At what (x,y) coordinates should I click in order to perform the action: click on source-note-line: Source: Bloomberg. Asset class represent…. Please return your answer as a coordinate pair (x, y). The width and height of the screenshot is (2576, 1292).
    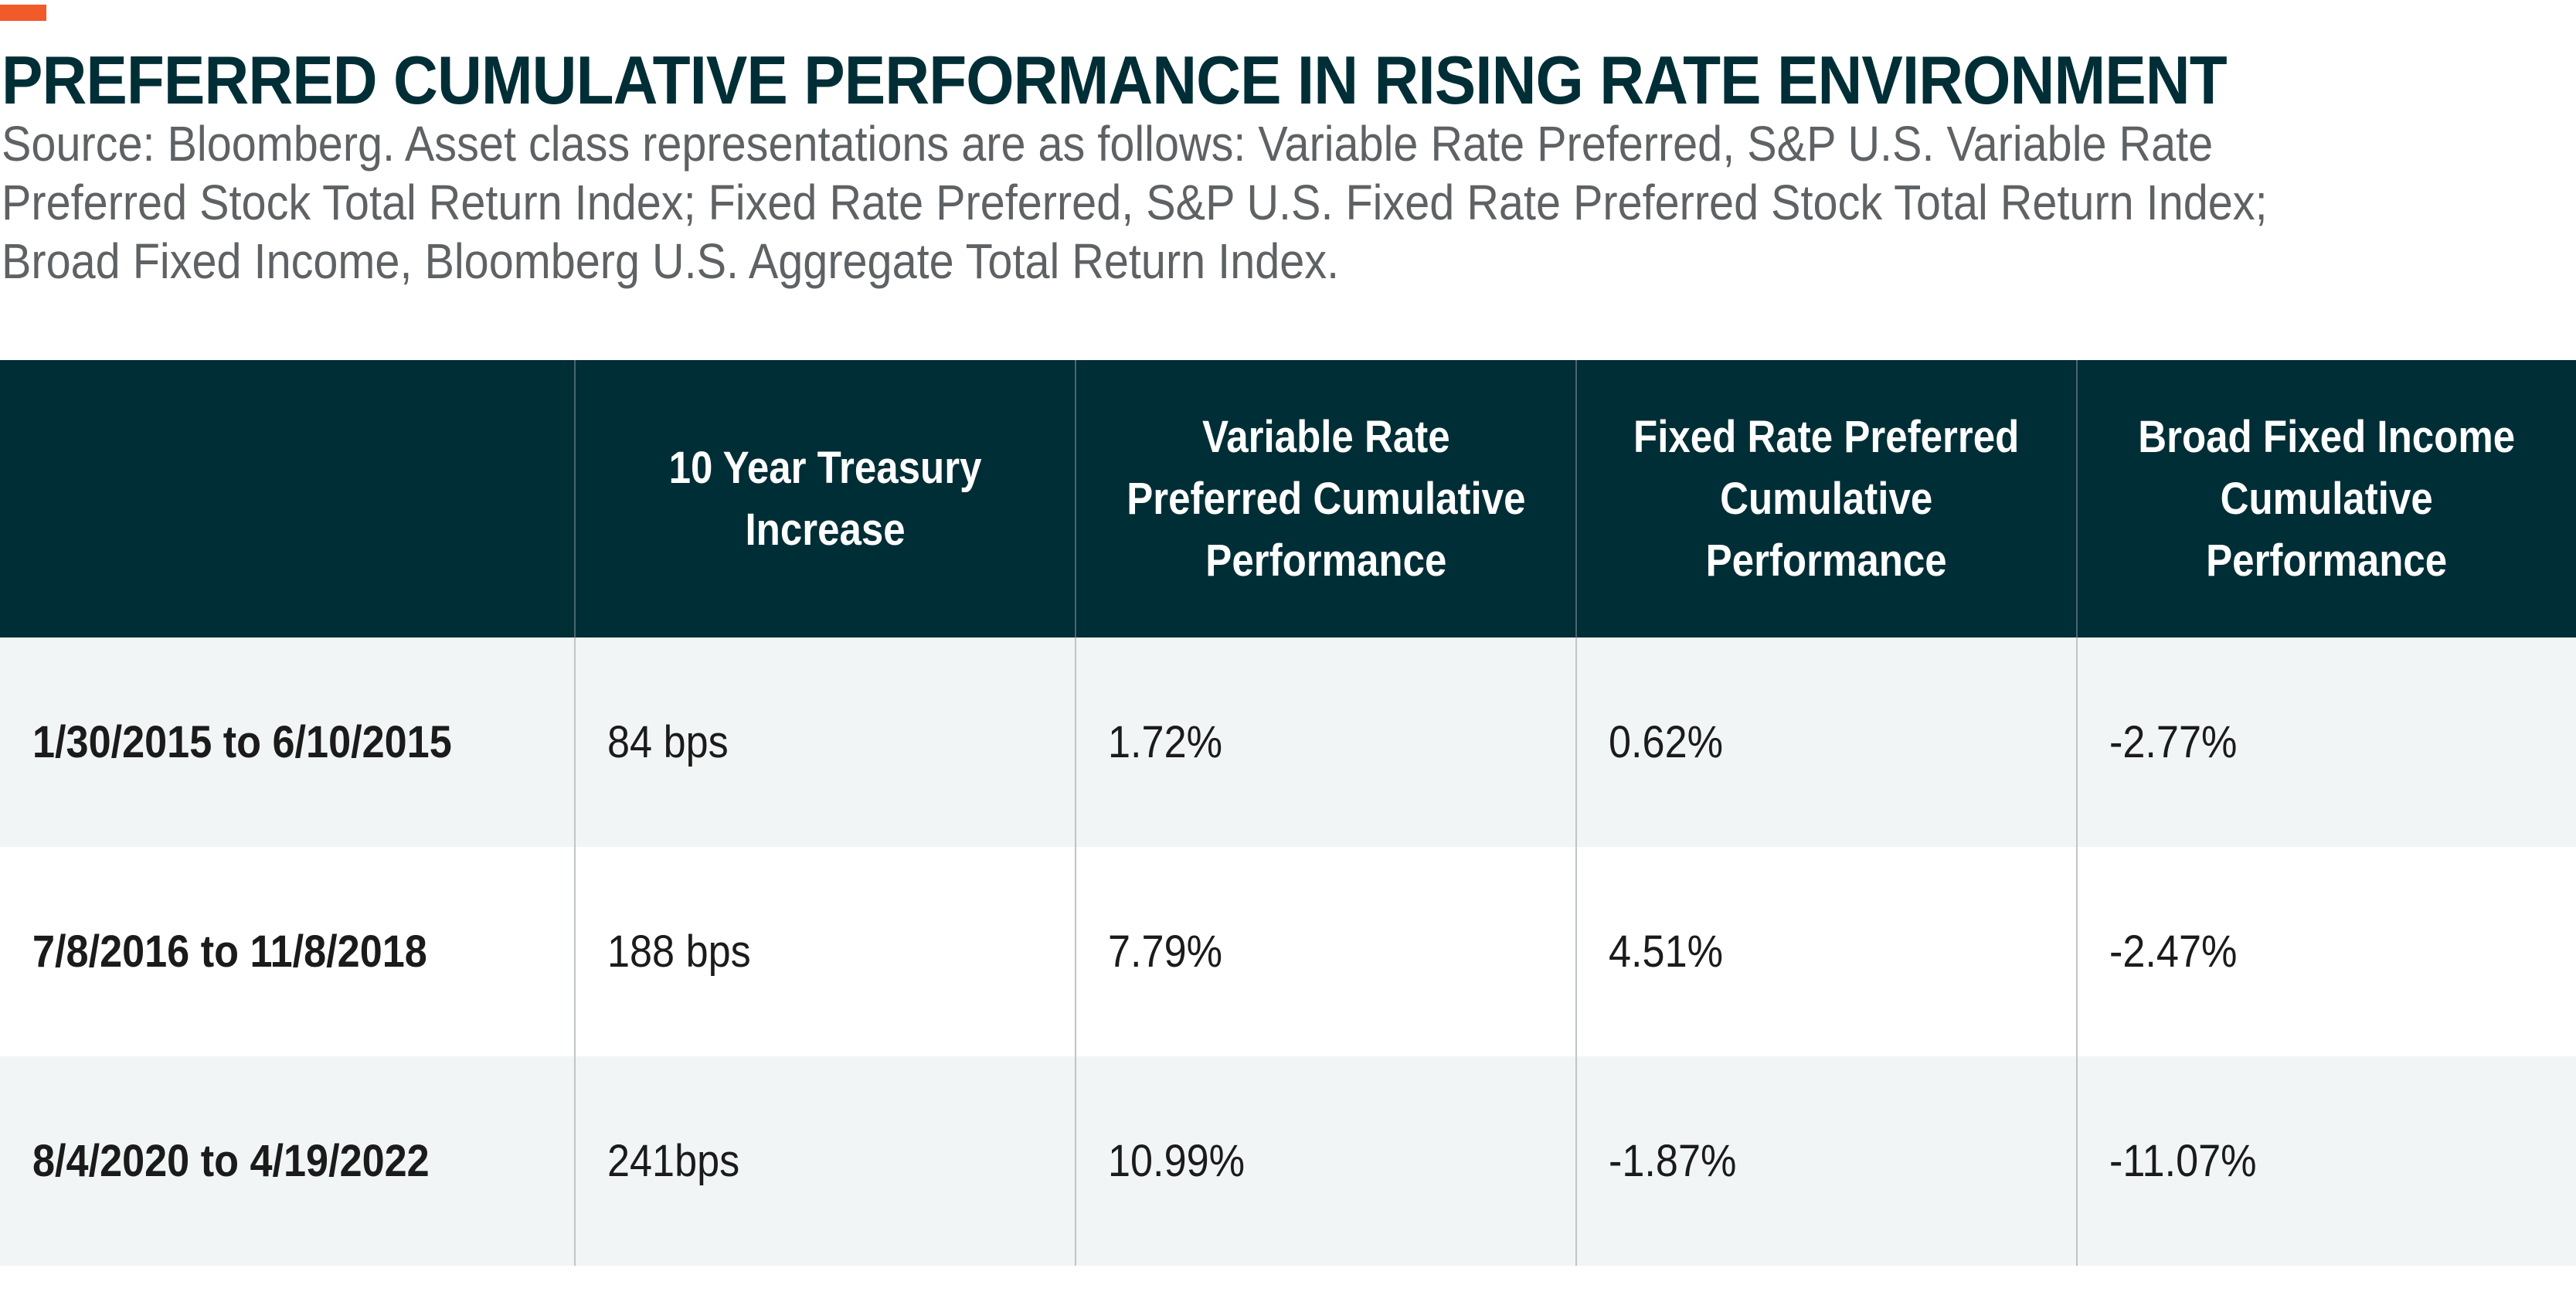
    Looking at the image, I should click on (1108, 144).